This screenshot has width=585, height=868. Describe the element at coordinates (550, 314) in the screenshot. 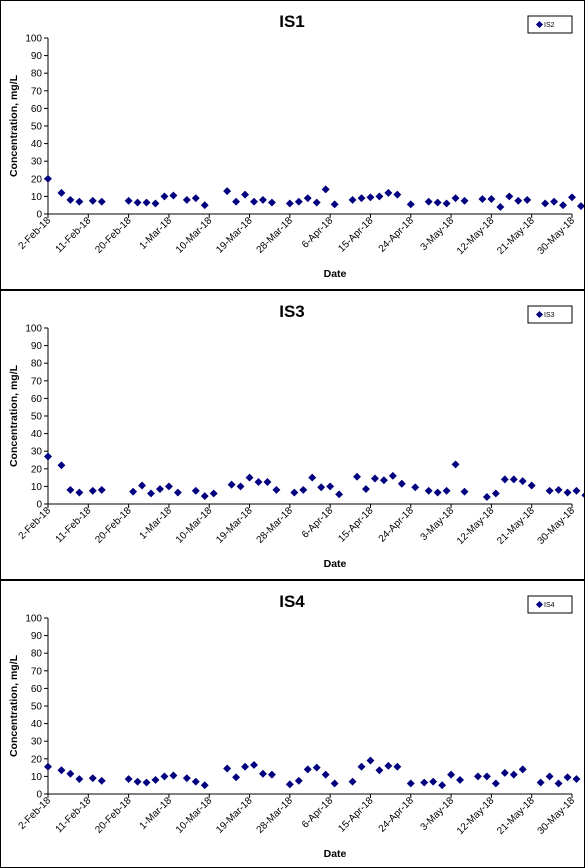

I see `legend-box` at that location.